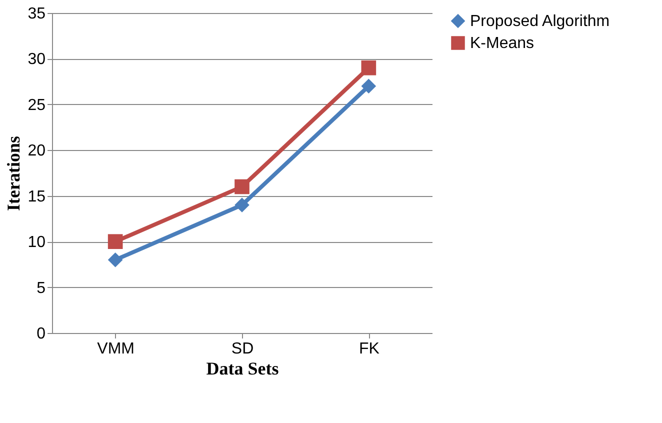 The image size is (662, 423). I want to click on y-tick-label: 30, so click(37, 59).